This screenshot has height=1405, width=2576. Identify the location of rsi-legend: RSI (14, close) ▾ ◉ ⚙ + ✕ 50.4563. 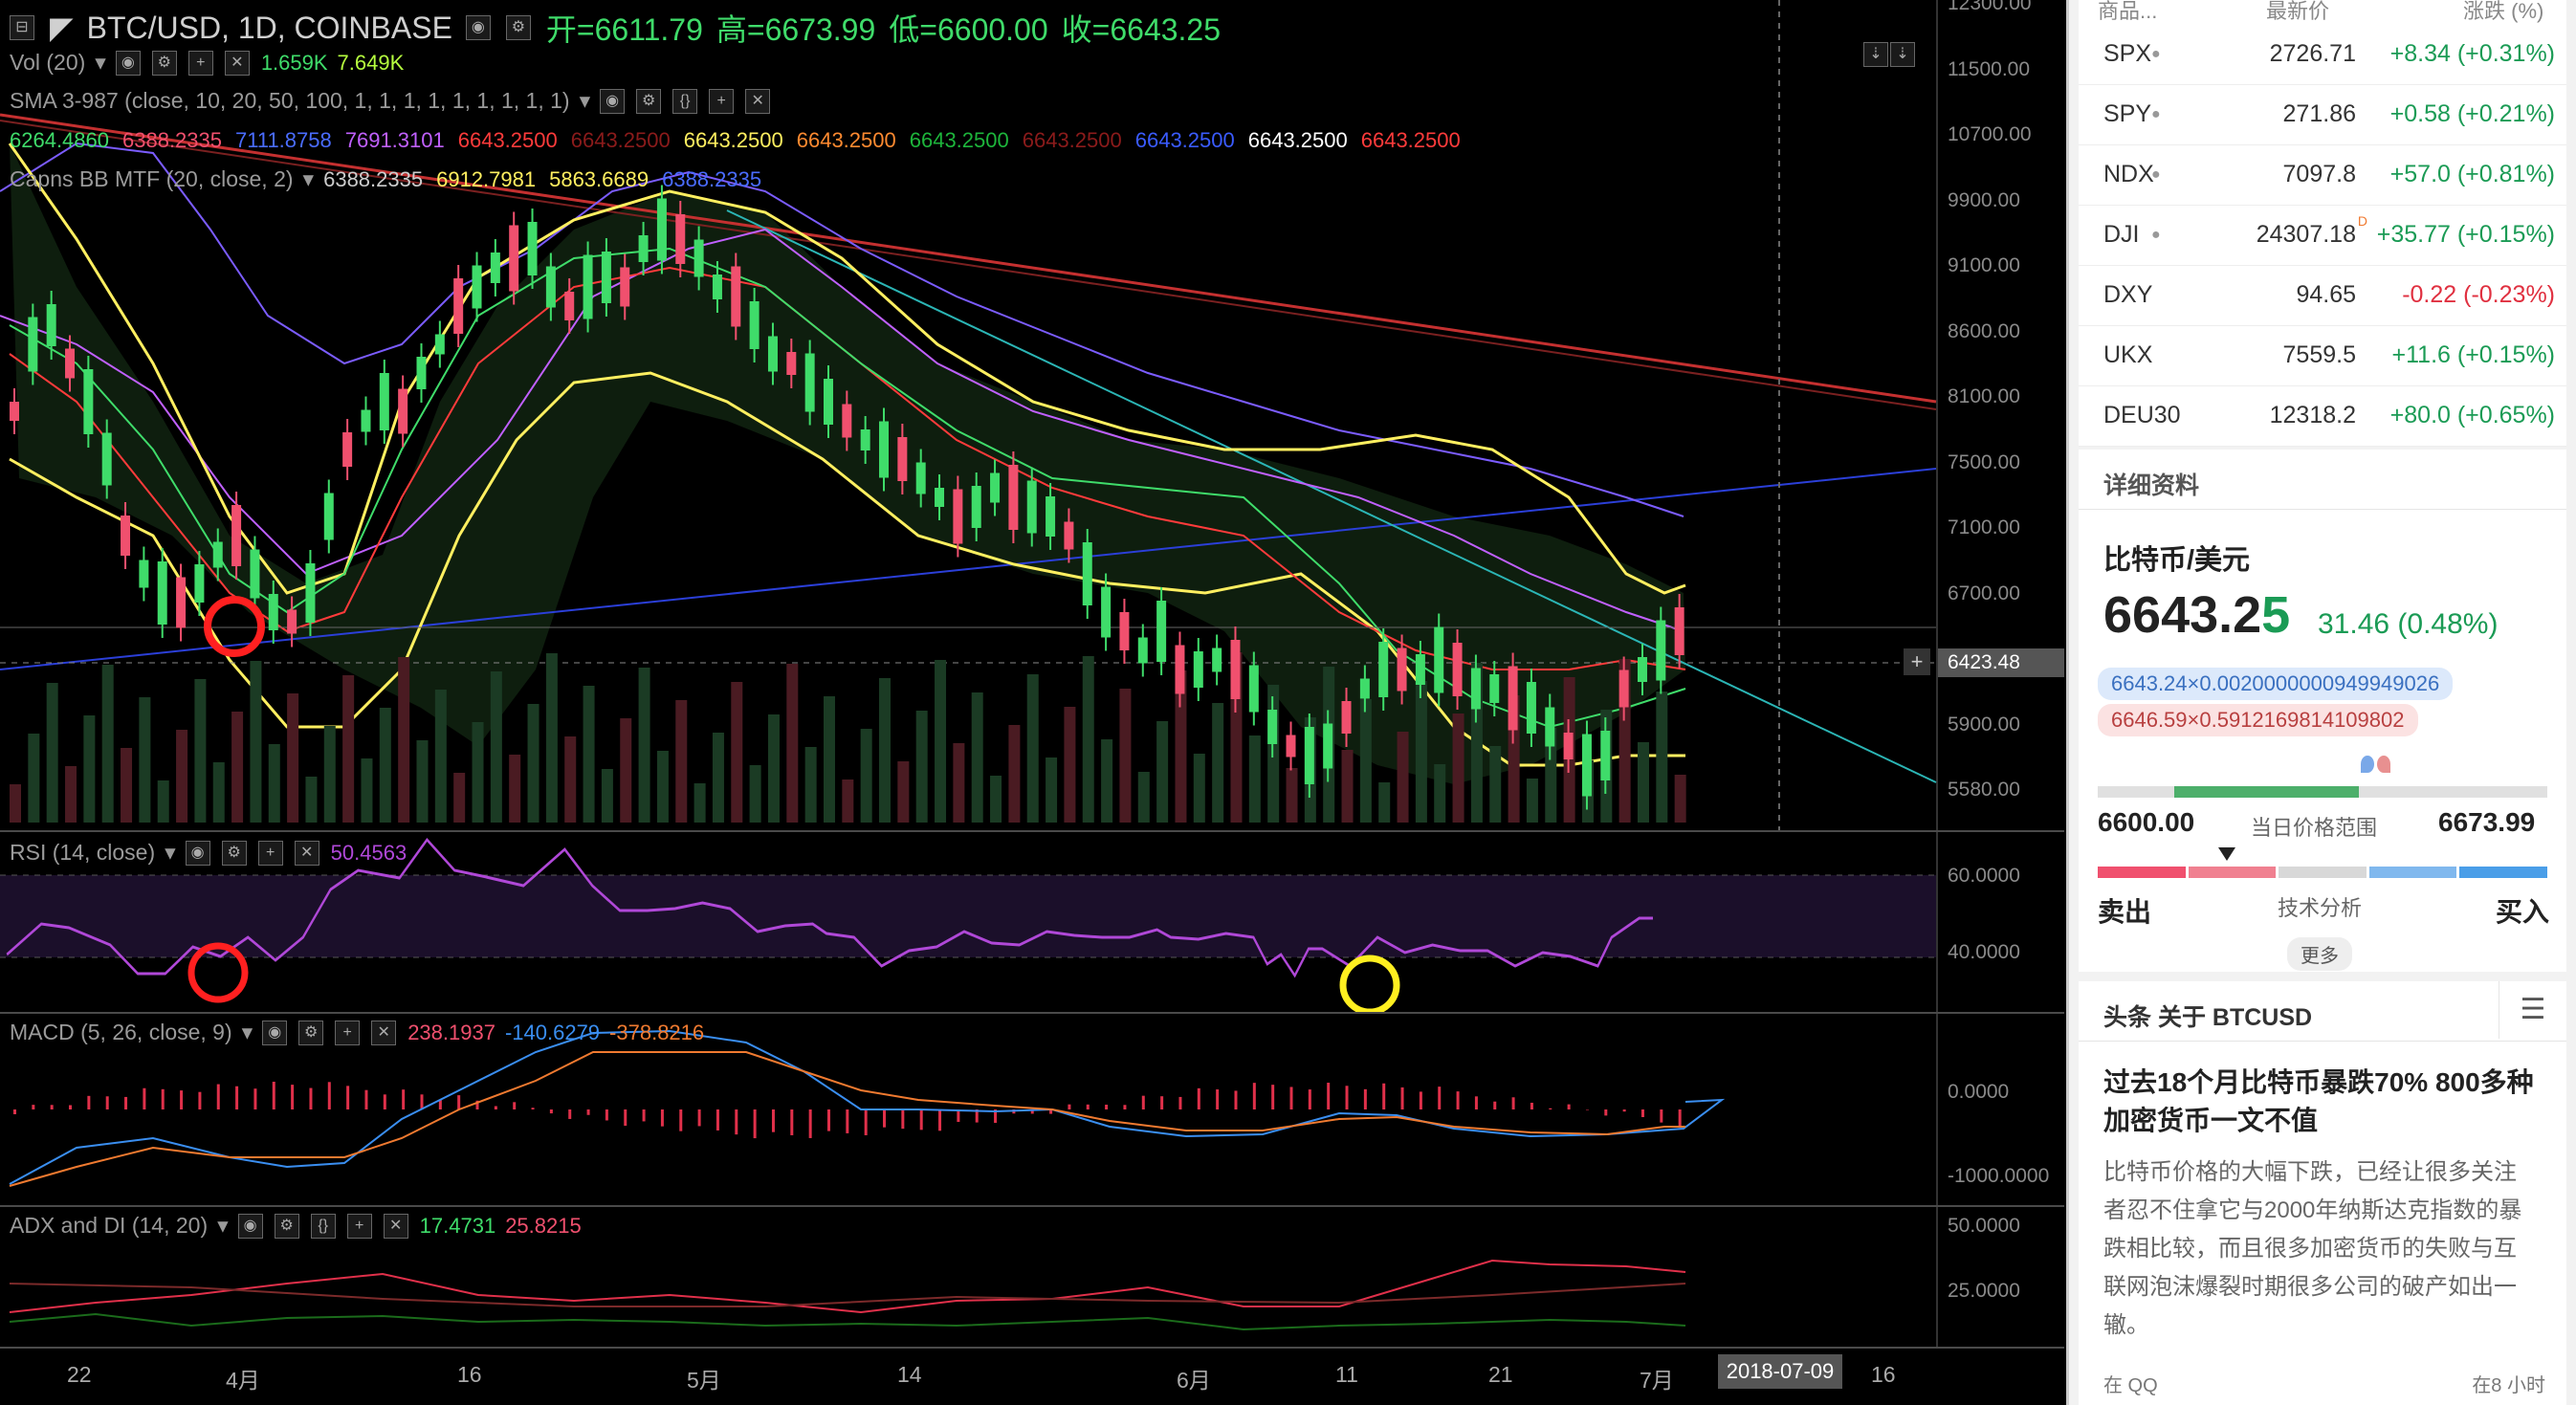
(208, 853).